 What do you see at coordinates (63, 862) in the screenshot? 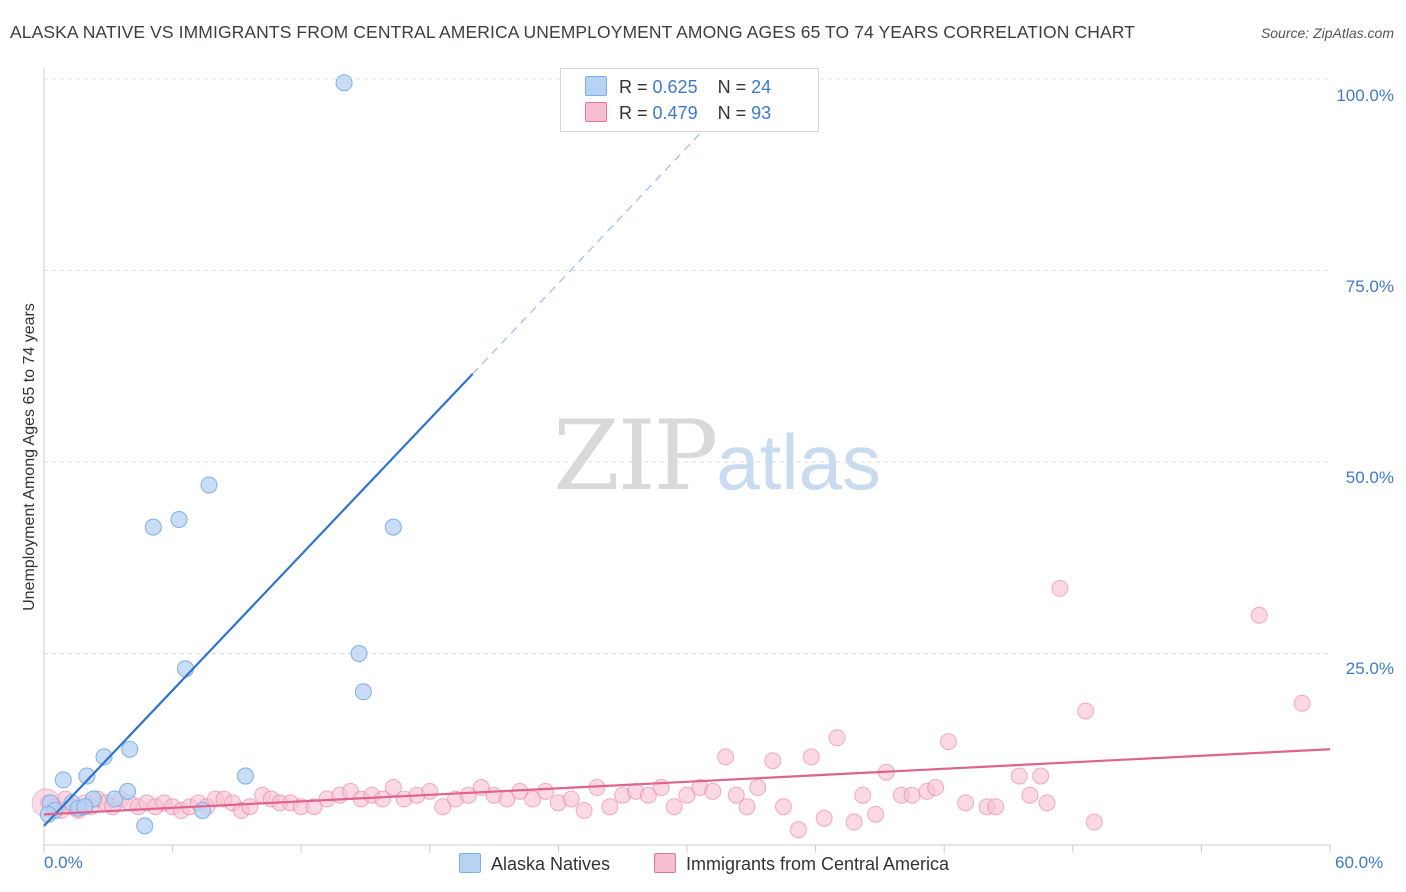
I see `x-tick-label-min: 0.0%` at bounding box center [63, 862].